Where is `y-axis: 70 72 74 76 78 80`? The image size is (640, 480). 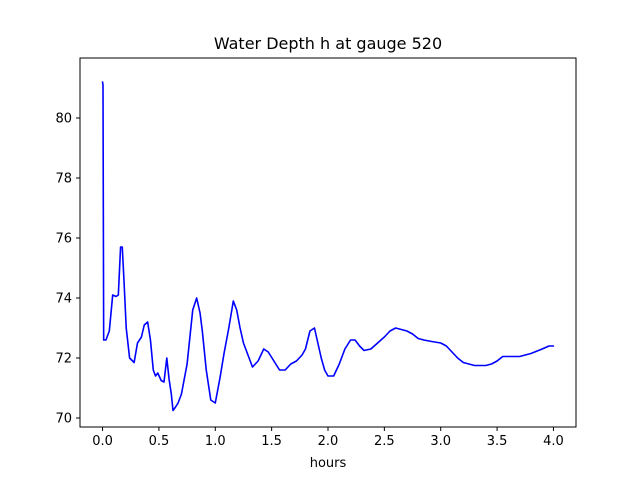
y-axis: 70 72 74 76 78 80 is located at coordinates (67, 269).